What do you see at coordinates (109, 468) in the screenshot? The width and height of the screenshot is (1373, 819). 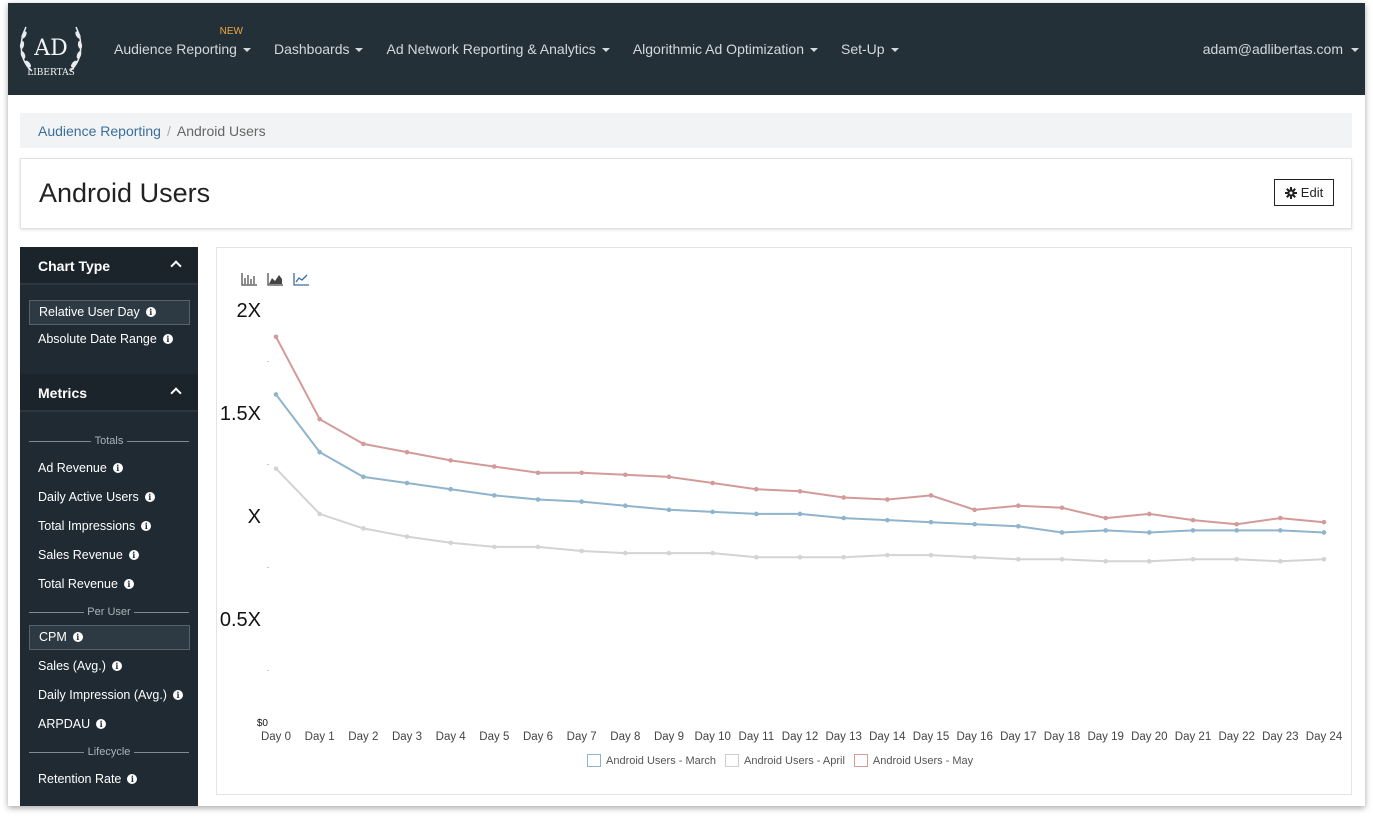 I see `metric-ad-revenue: Ad Revenue i` at bounding box center [109, 468].